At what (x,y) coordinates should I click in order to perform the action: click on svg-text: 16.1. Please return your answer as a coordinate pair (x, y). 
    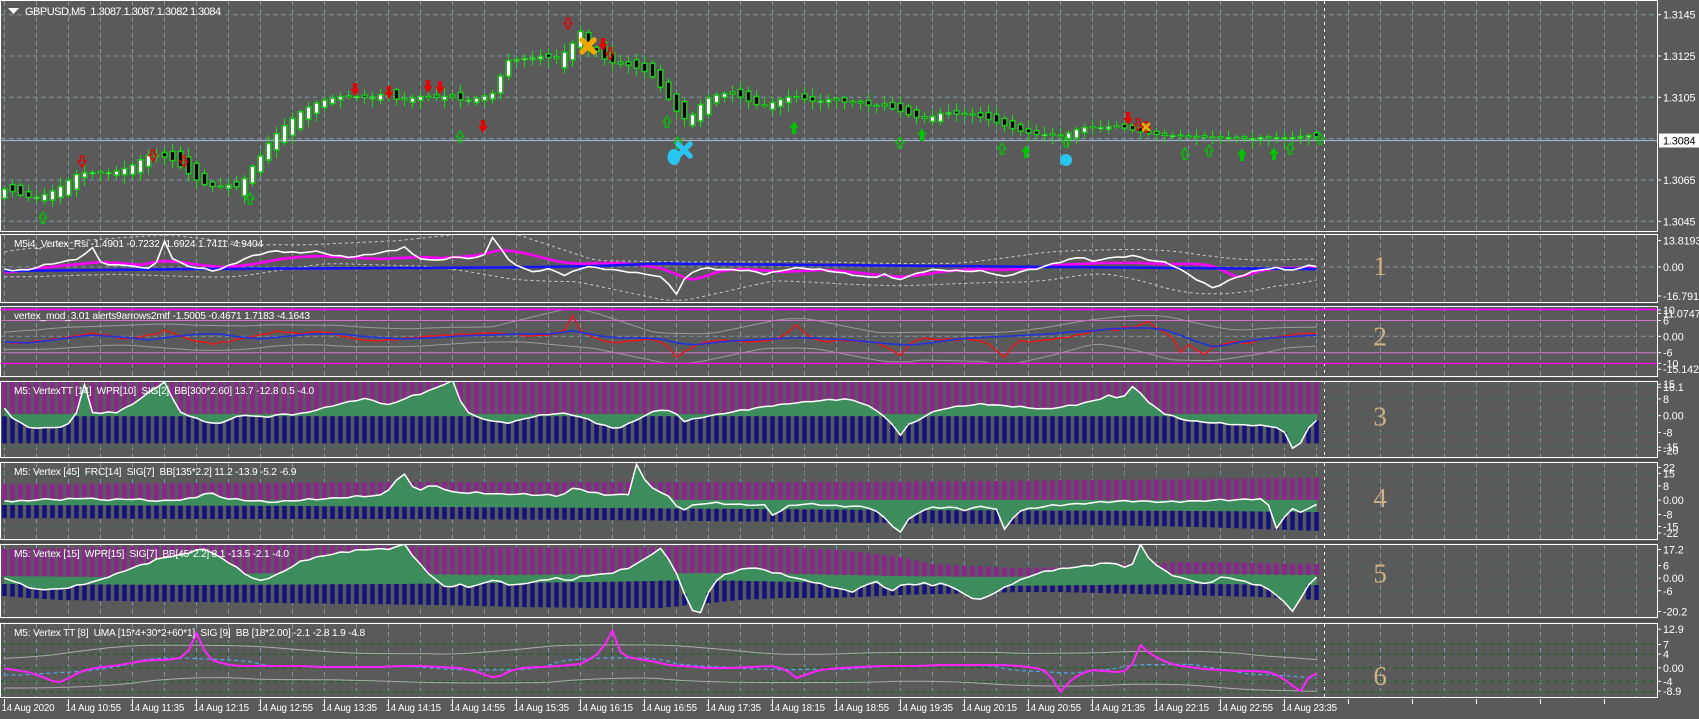
    Looking at the image, I should click on (1673, 388).